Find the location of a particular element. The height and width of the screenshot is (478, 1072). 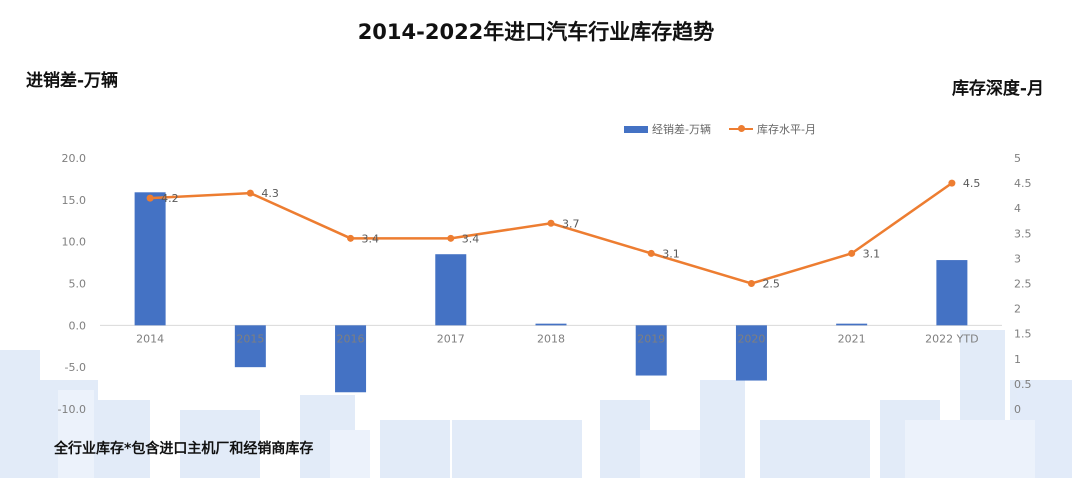

right-axis-tick-label: 2 is located at coordinates (1017, 309).